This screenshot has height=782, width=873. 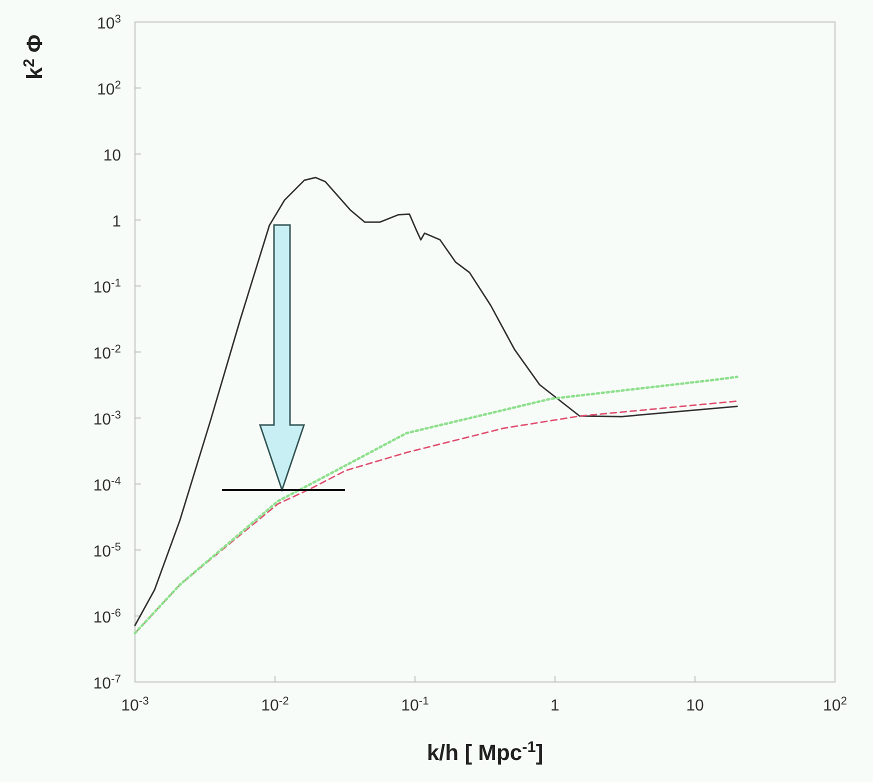 I want to click on y-tick-label: 1, so click(x=117, y=221).